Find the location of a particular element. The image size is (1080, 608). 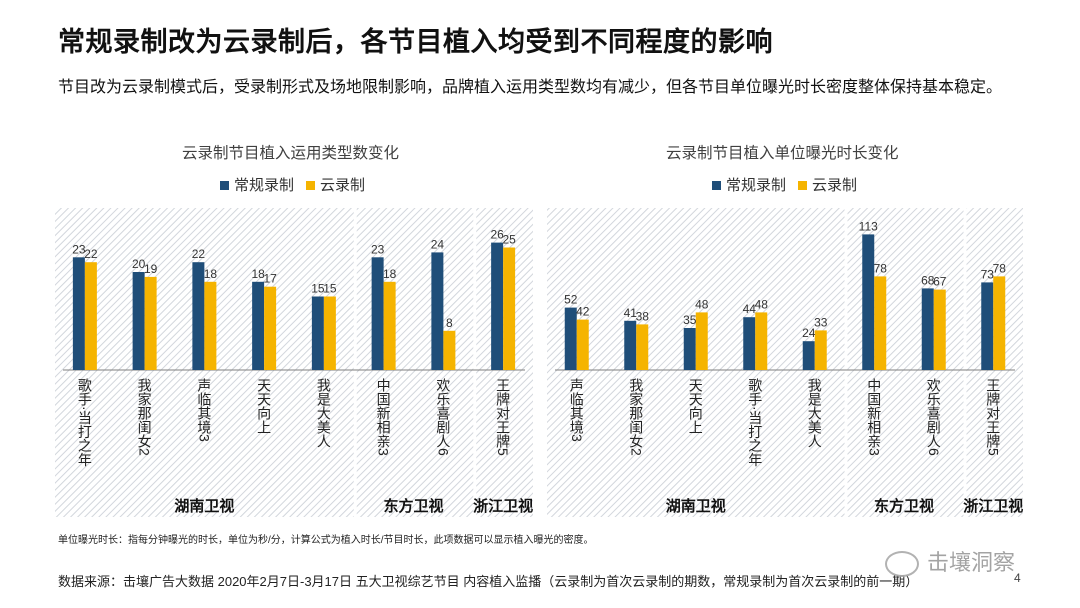

data-label-cloud: 8 is located at coordinates (449, 323).